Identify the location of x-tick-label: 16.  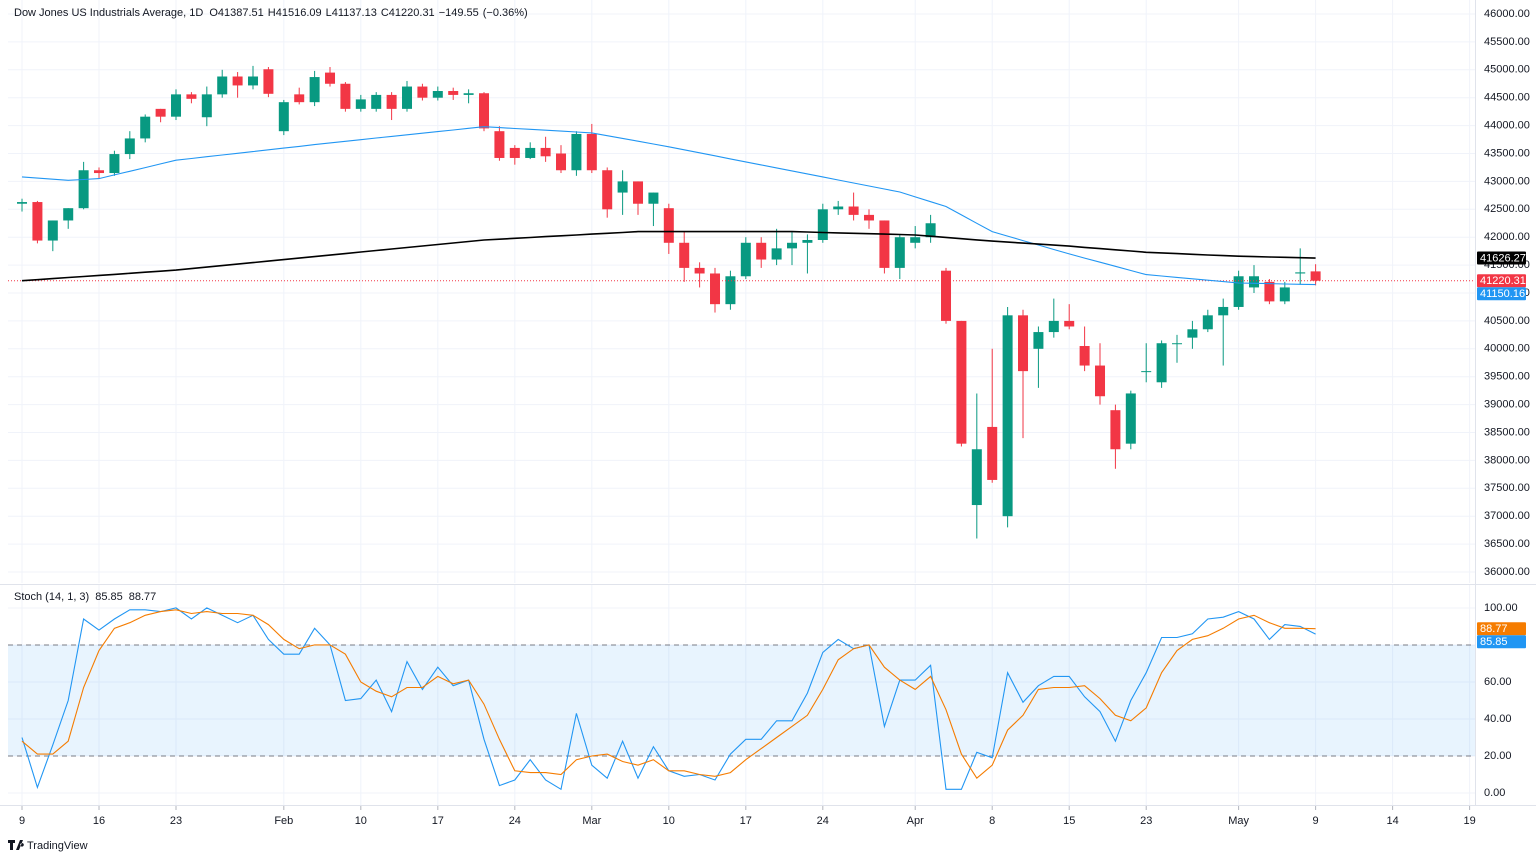
(99, 821).